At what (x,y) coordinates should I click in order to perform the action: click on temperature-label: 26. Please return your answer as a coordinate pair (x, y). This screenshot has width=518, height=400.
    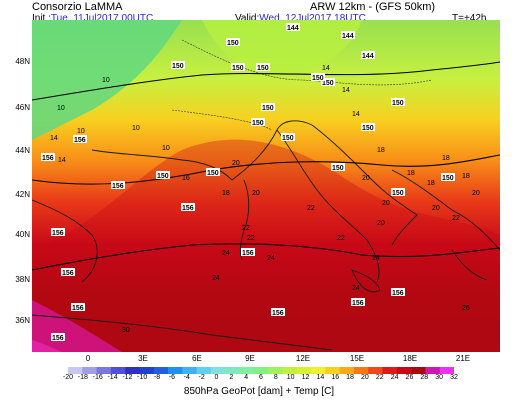
    Looking at the image, I should click on (466, 308).